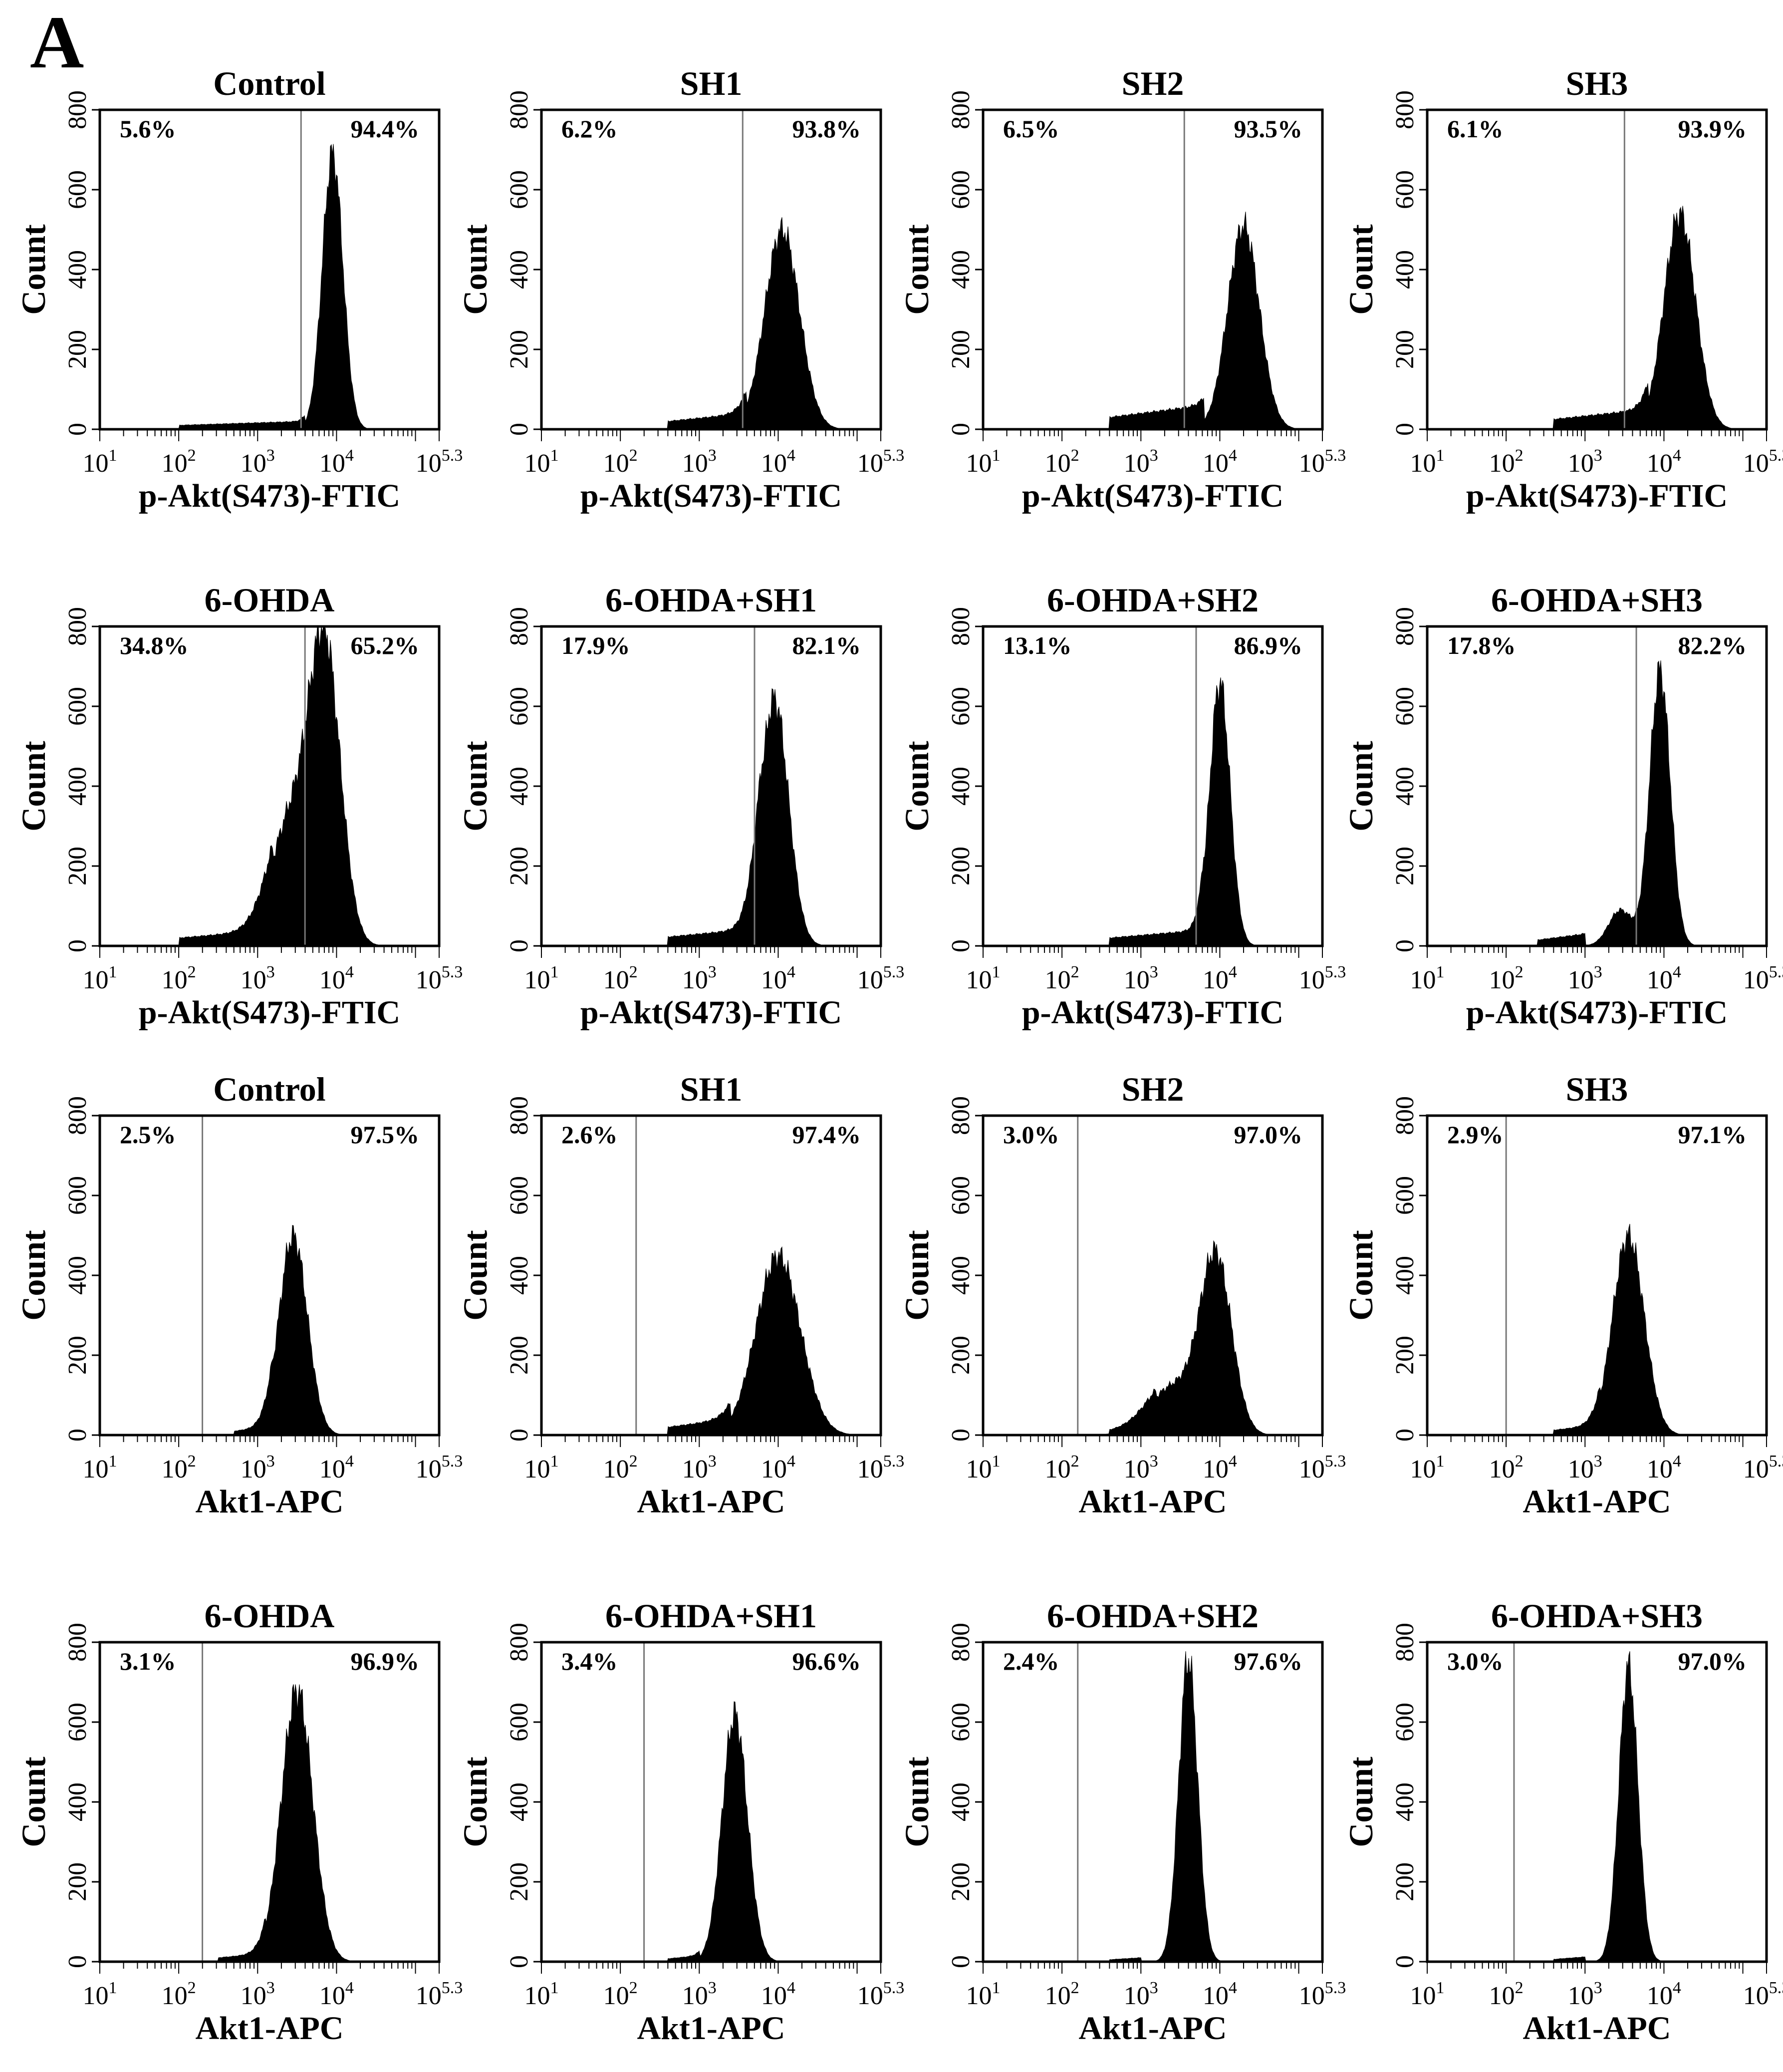 This screenshot has width=1783, height=2072. I want to click on panel-title: SH1, so click(712, 83).